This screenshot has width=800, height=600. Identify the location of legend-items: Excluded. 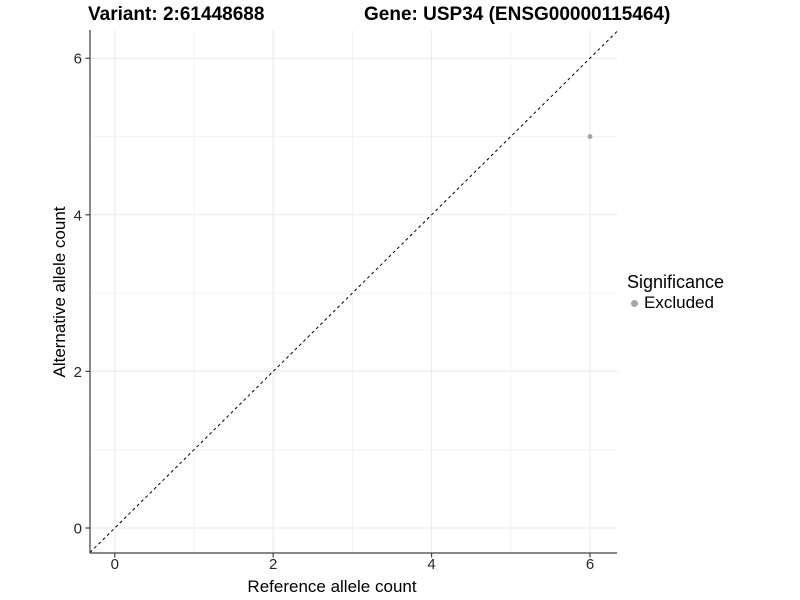
(675, 303).